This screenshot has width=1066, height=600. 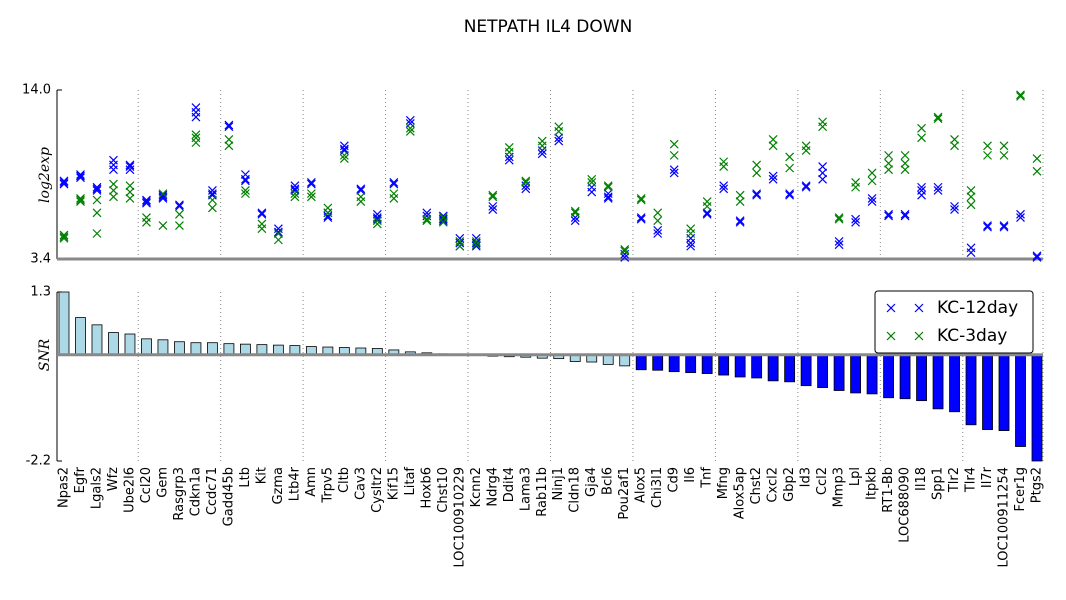 I want to click on x-tick-label: Gem, so click(x=162, y=482).